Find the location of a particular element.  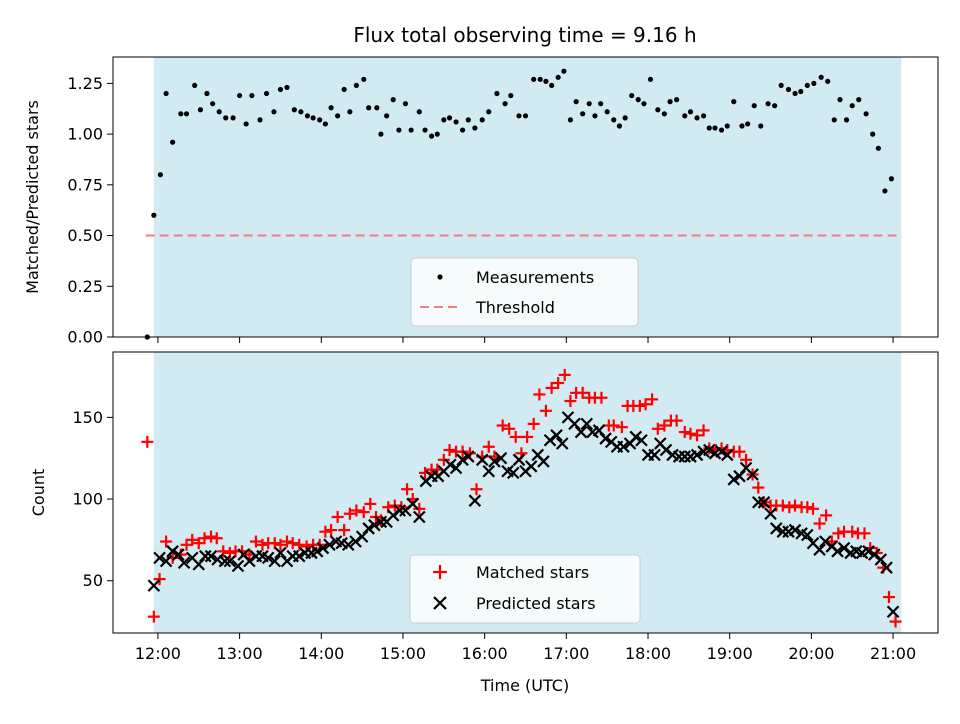

chart-title: Flux total observing time = 9.16 h is located at coordinates (524, 35).